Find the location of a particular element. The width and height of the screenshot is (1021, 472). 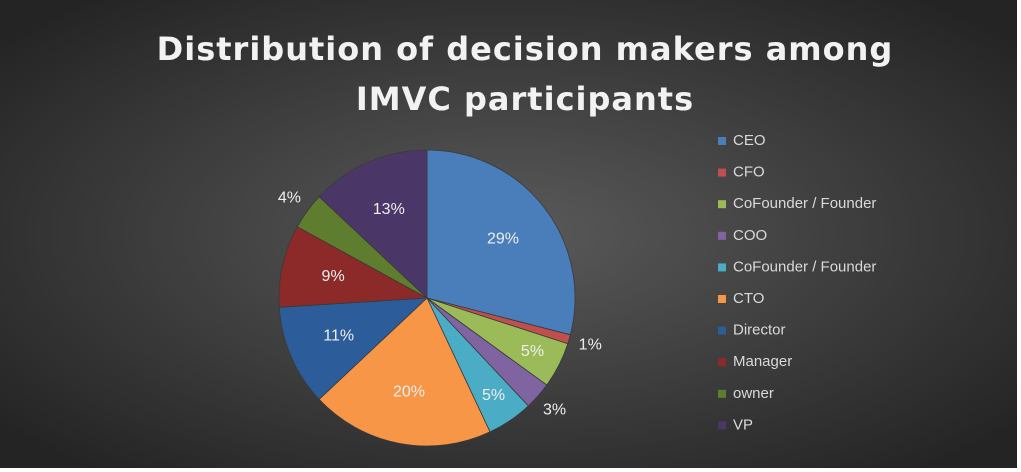

legend-label: VP is located at coordinates (743, 424).